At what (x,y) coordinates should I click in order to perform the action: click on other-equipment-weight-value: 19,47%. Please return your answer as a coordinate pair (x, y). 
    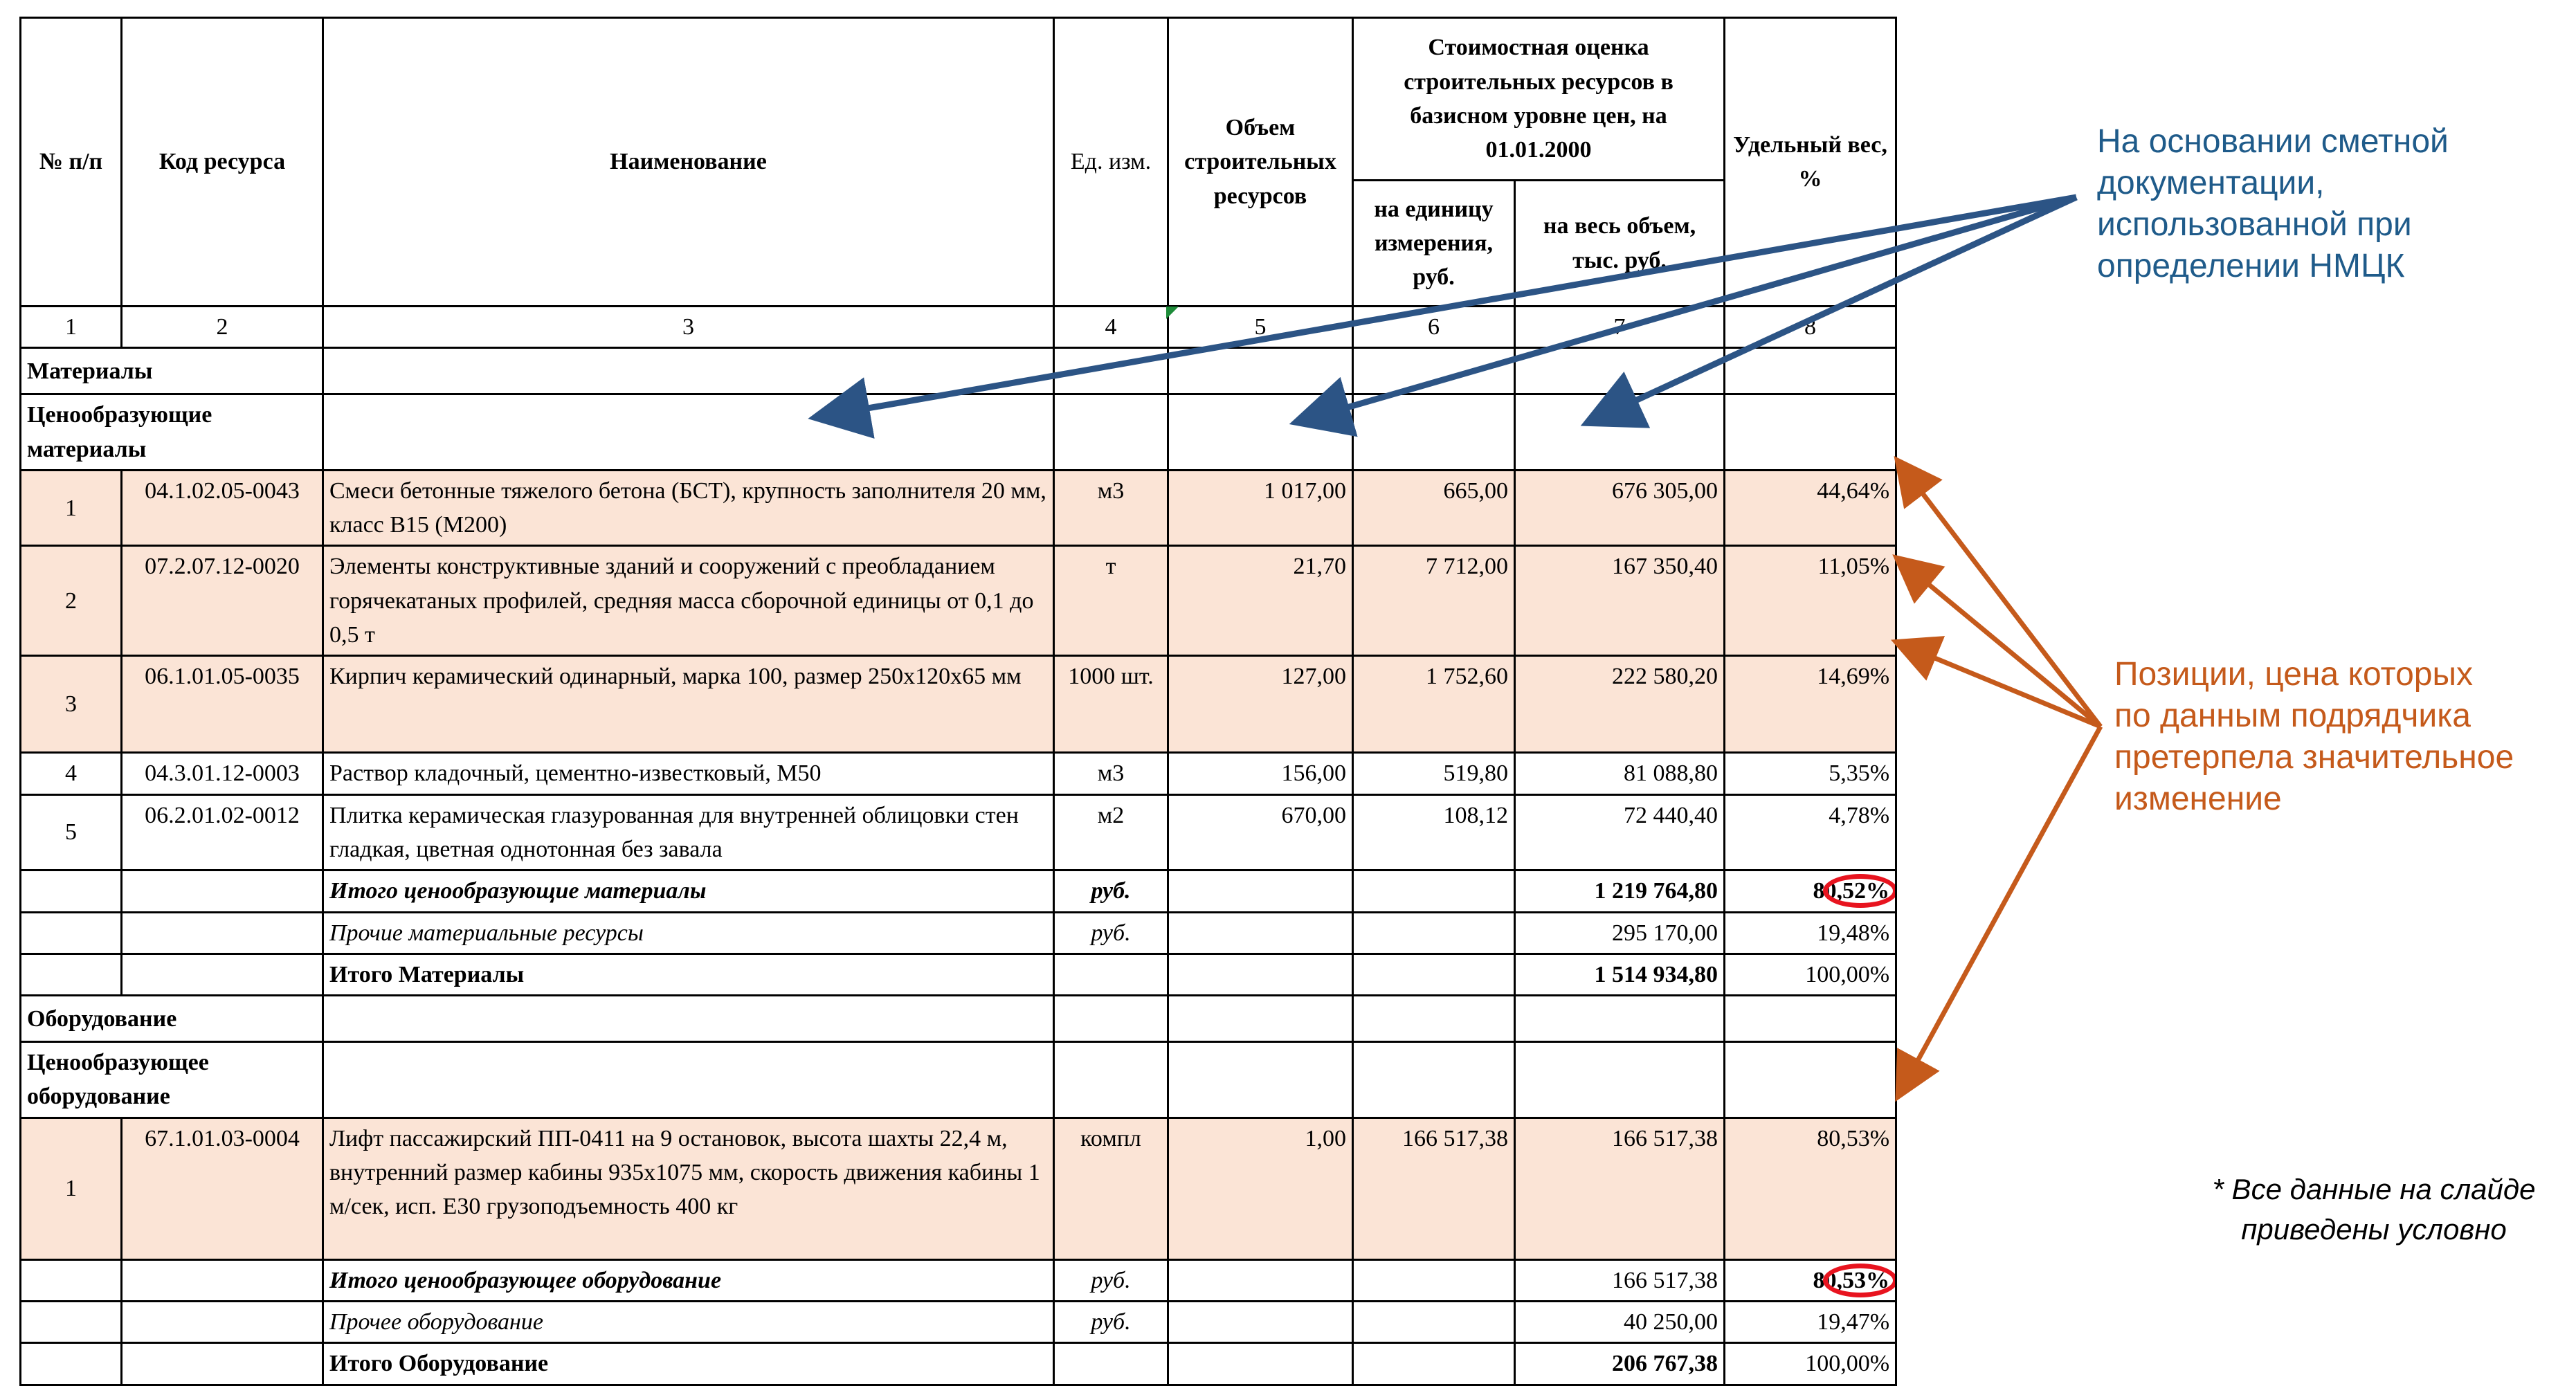
    Looking at the image, I should click on (1853, 1322).